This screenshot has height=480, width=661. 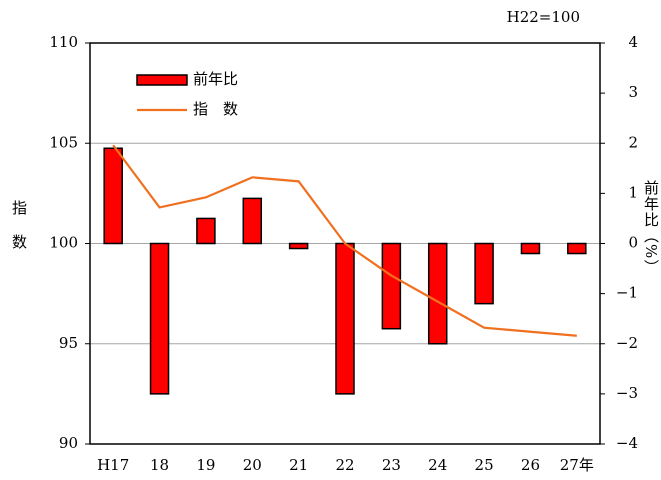 I want to click on y-tick-label: 90, so click(x=68, y=443).